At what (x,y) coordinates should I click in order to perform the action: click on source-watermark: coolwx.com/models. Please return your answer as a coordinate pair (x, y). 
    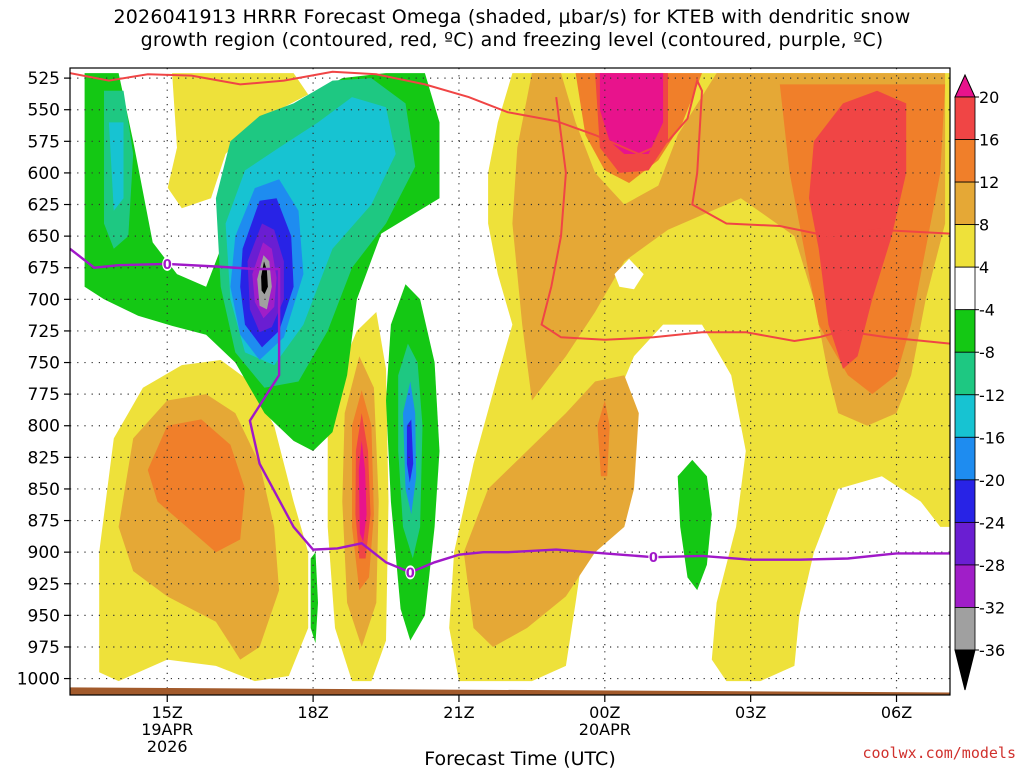
    Looking at the image, I should click on (939, 753).